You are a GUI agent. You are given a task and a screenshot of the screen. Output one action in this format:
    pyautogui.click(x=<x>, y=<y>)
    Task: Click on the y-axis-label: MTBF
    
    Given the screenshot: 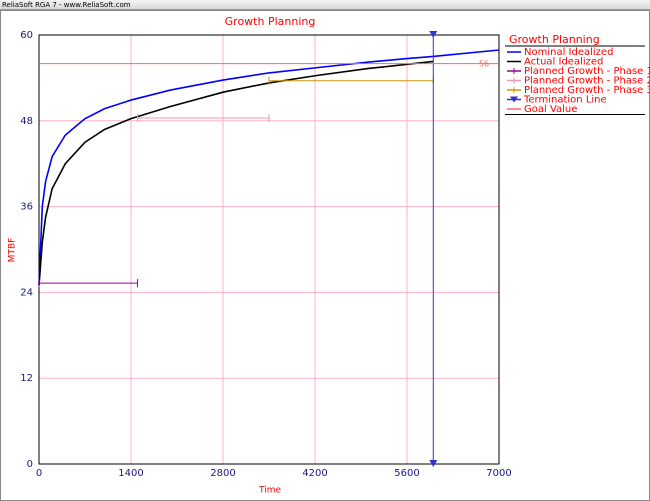 What is the action you would take?
    pyautogui.click(x=13, y=250)
    